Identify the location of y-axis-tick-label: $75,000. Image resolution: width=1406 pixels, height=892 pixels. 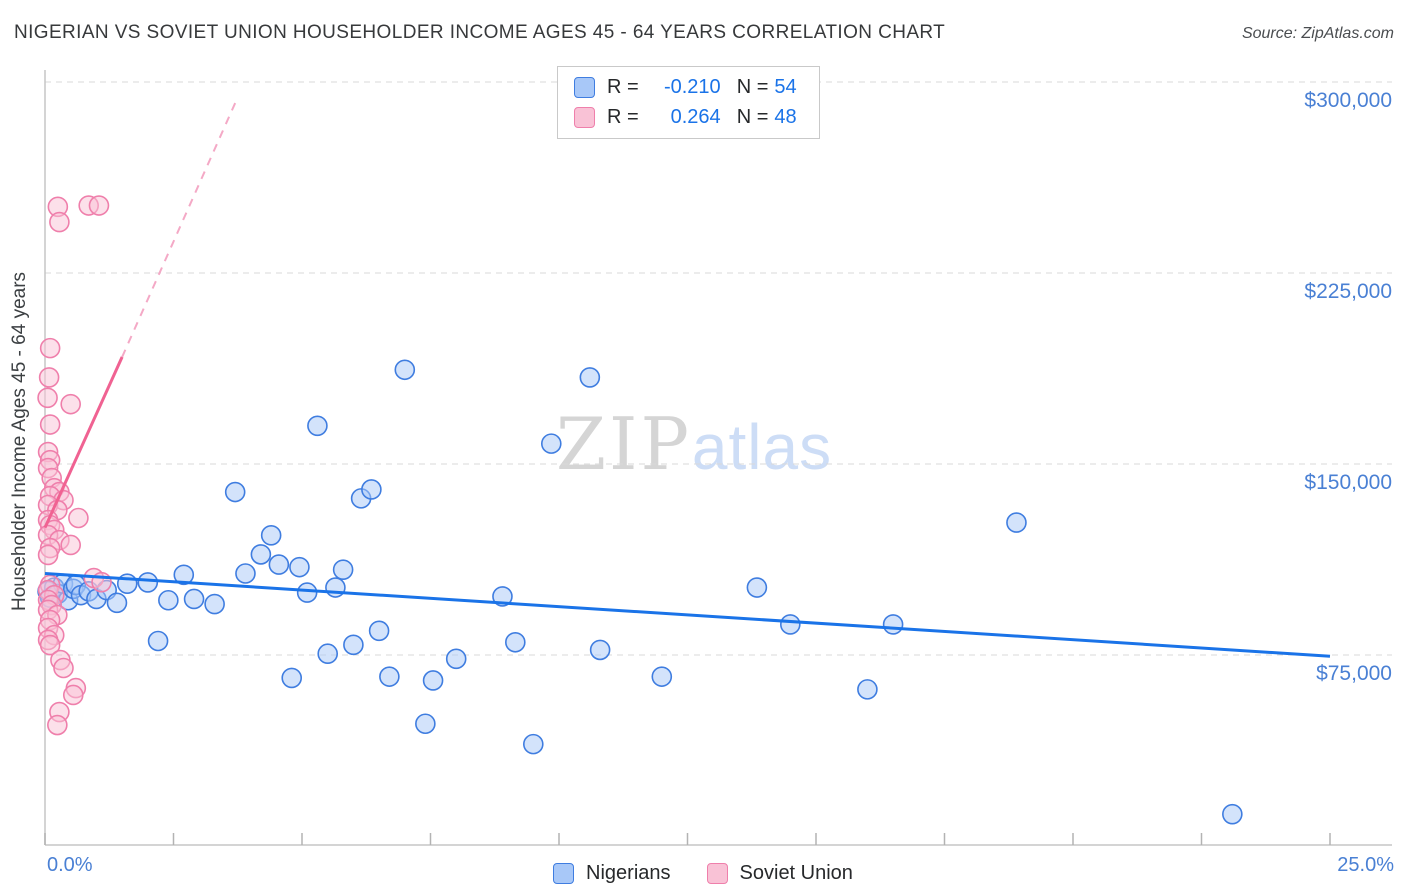
(1354, 673).